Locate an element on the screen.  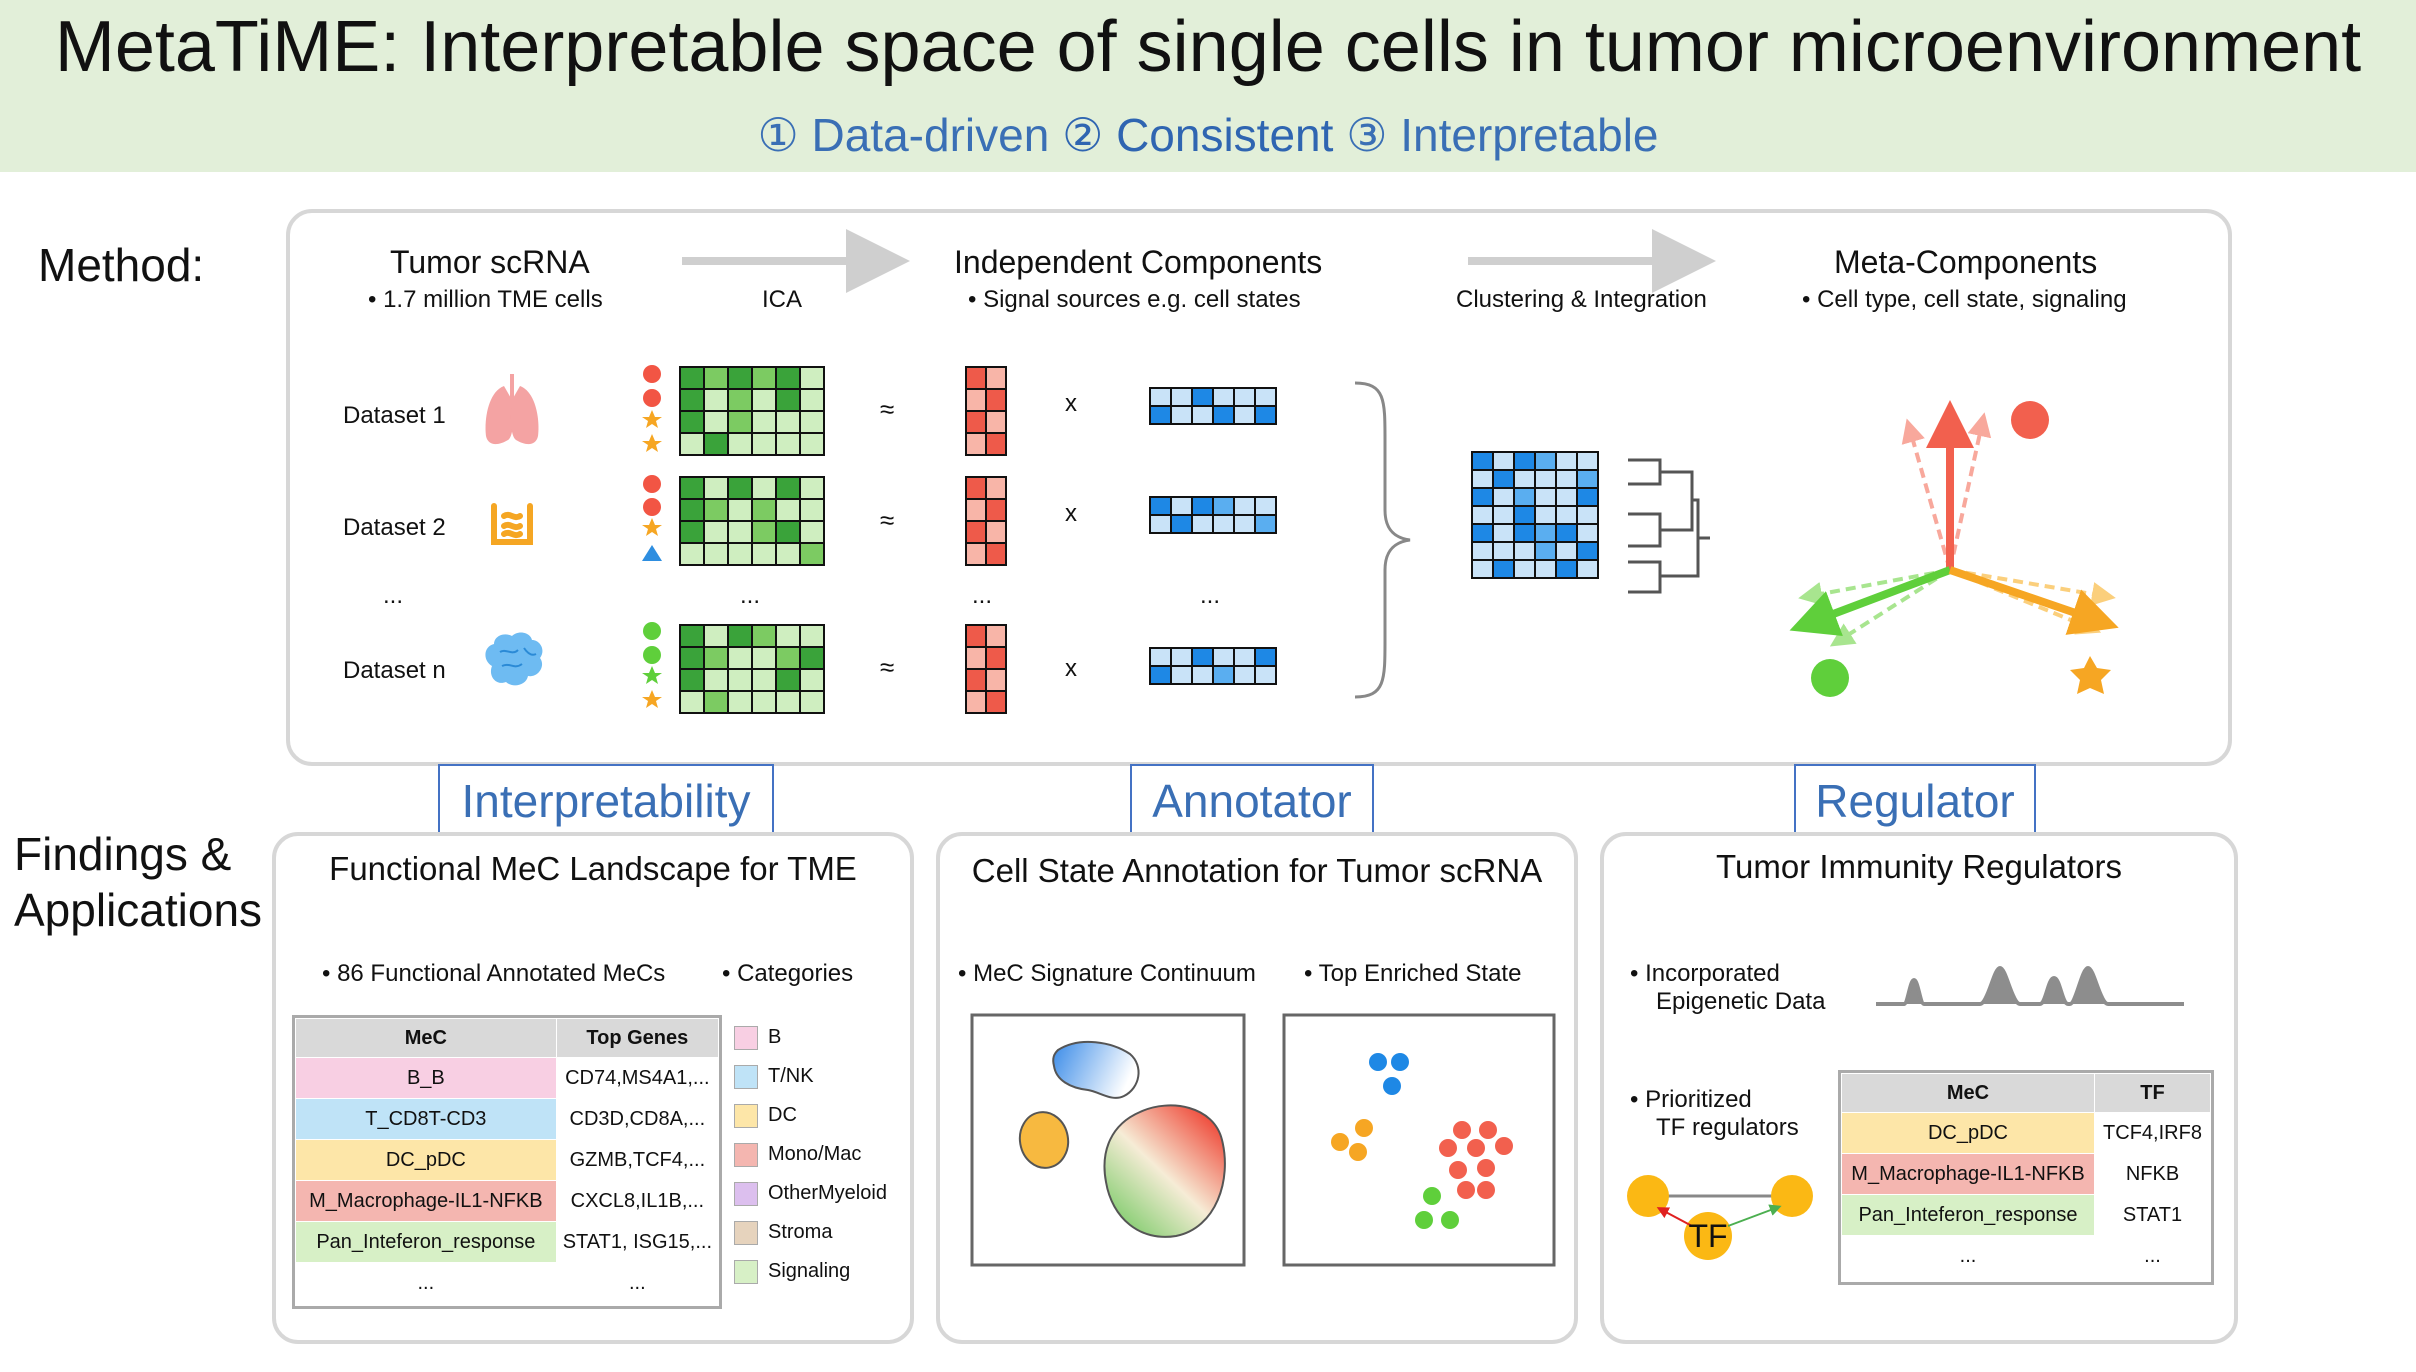
panel2-bullet-continuum: • MeC Signature Continuum is located at coordinates (1107, 973).